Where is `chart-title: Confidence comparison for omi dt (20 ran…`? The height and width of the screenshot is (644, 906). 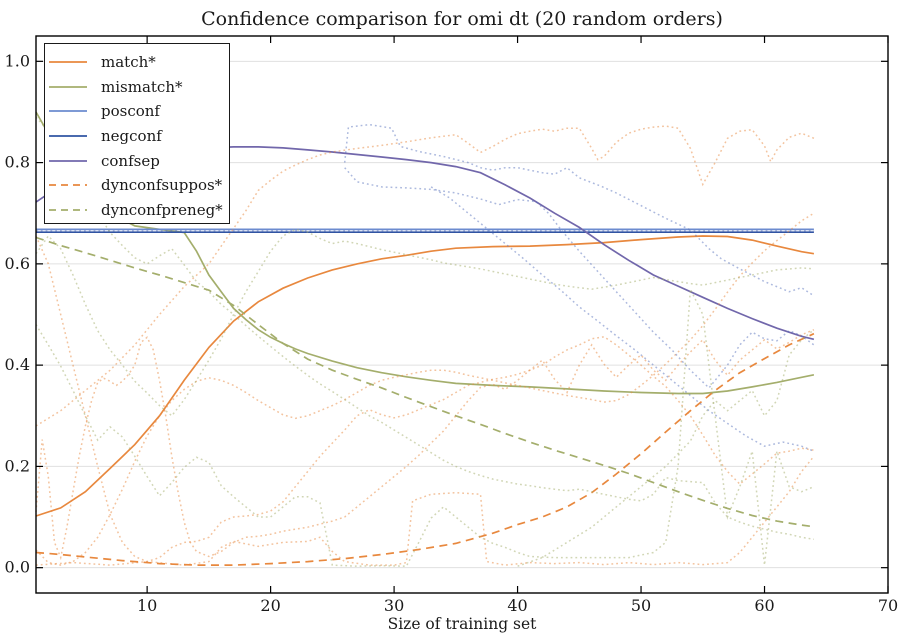
chart-title: Confidence comparison for omi dt (20 ran… is located at coordinates (462, 19).